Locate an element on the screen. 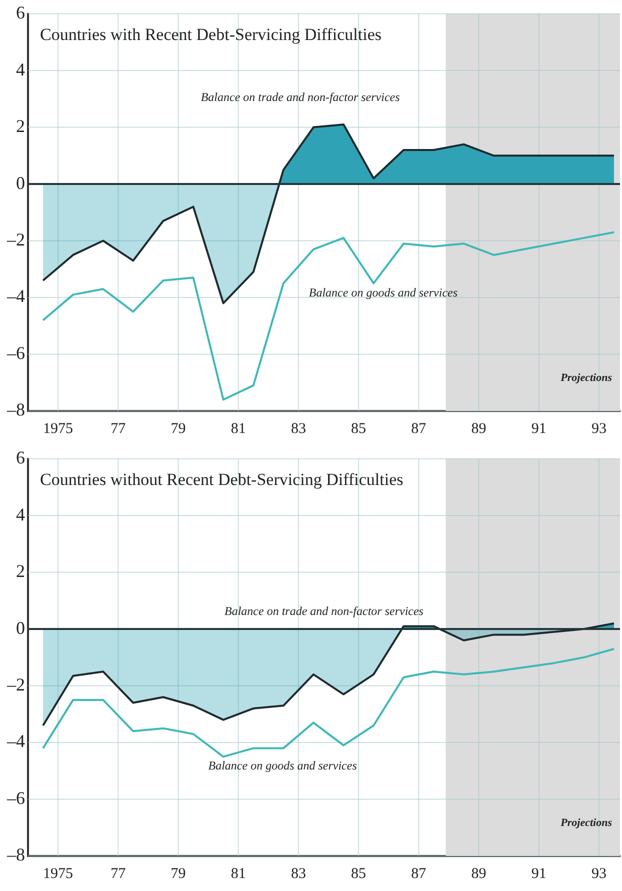 The width and height of the screenshot is (622, 891). series-label: Balance on trade and non-factor services is located at coordinates (324, 611).